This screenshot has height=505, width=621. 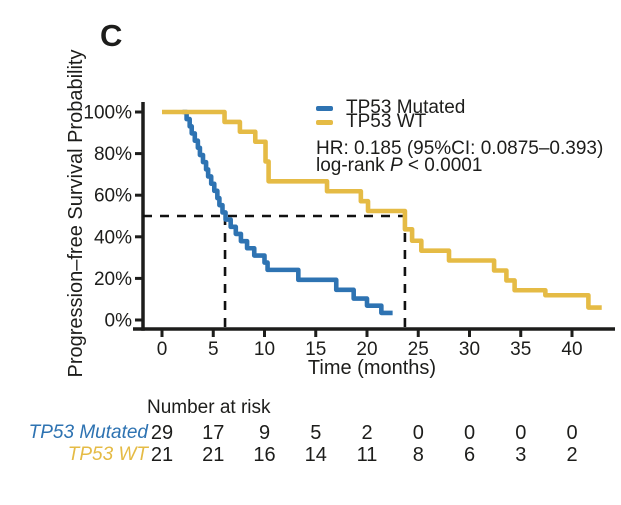 What do you see at coordinates (367, 455) in the screenshot?
I see `at-risk-value: 11` at bounding box center [367, 455].